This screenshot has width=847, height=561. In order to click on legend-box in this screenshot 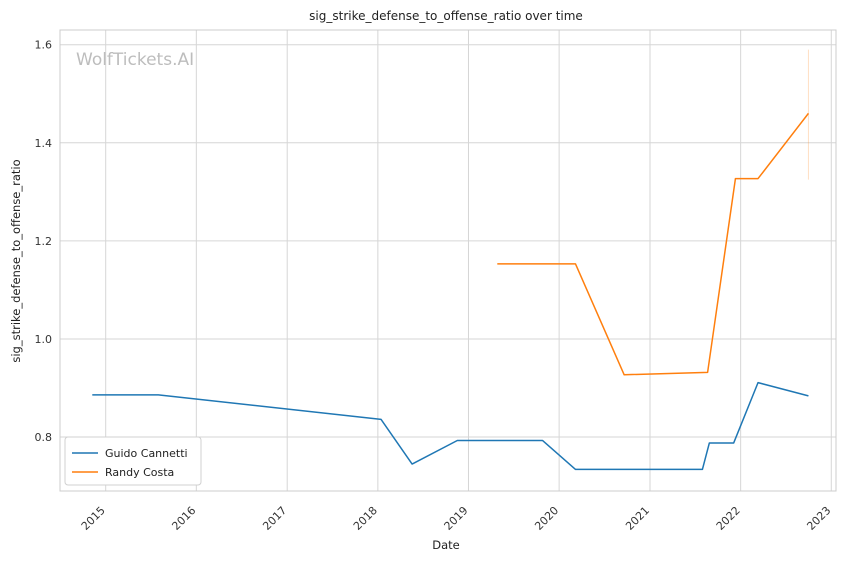, I will do `click(133, 461)`.